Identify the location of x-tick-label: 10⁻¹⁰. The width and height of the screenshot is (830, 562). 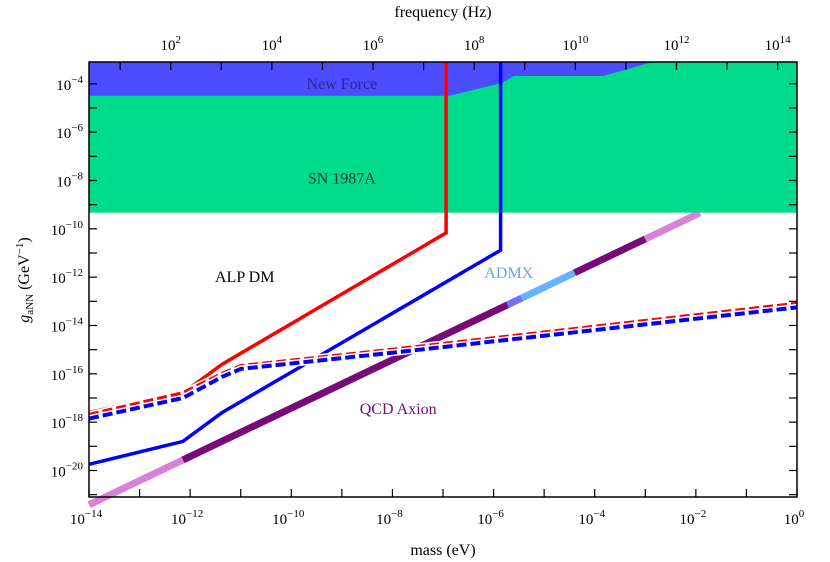
(288, 518).